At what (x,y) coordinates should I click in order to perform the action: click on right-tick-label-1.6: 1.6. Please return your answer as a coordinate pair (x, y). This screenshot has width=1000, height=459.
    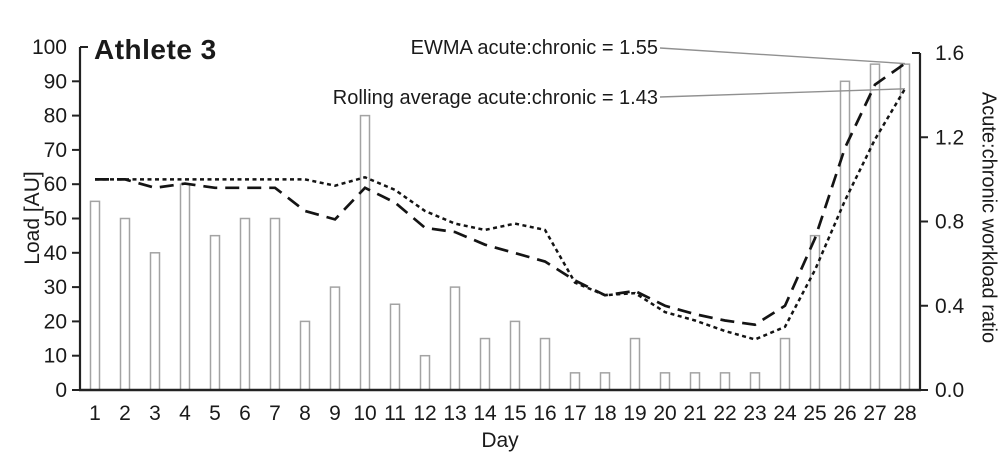
    Looking at the image, I should click on (949, 53).